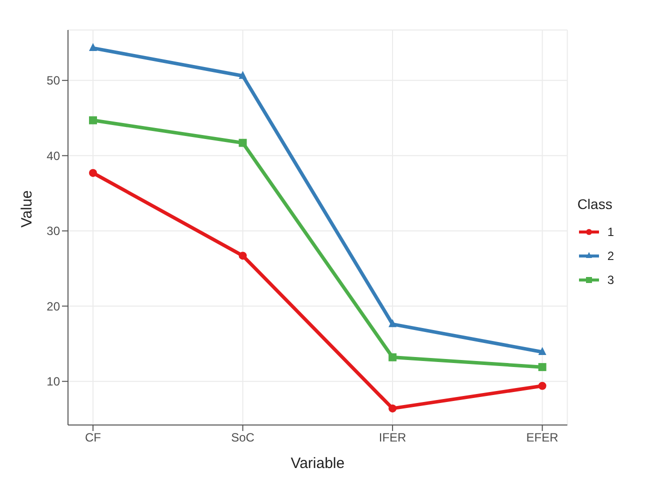  Describe the element at coordinates (610, 280) in the screenshot. I see `legend-label: 3` at that location.